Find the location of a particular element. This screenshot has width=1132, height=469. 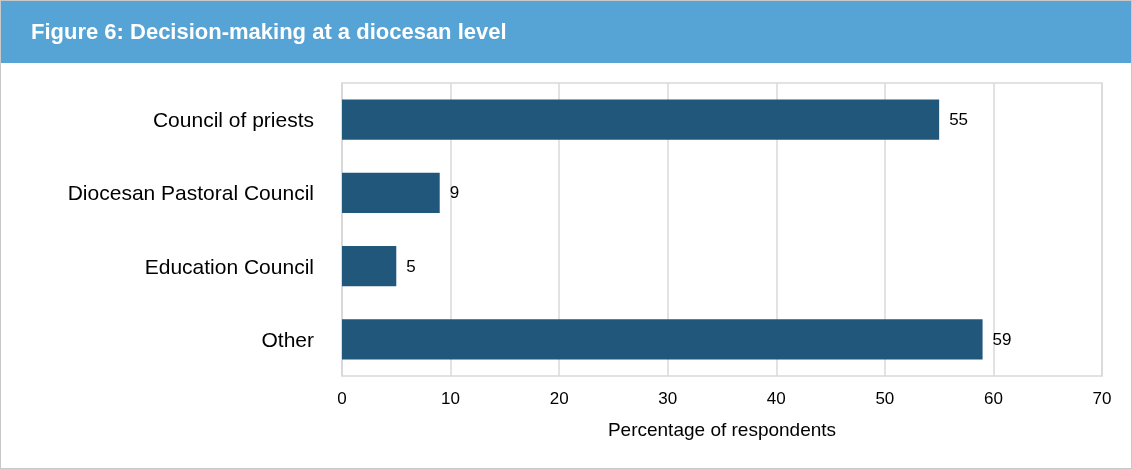

y-tick-label: Other is located at coordinates (287, 339).